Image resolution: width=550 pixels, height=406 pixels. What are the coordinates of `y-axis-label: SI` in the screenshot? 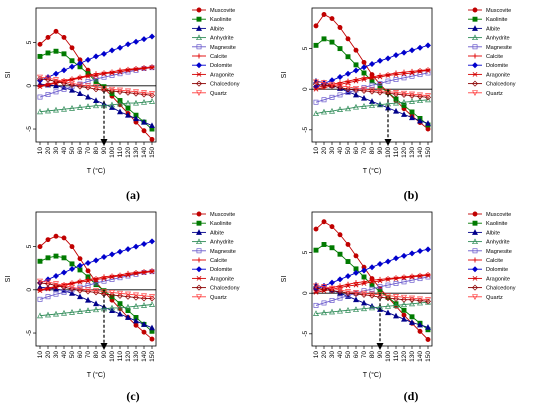 It's located at (8, 75).